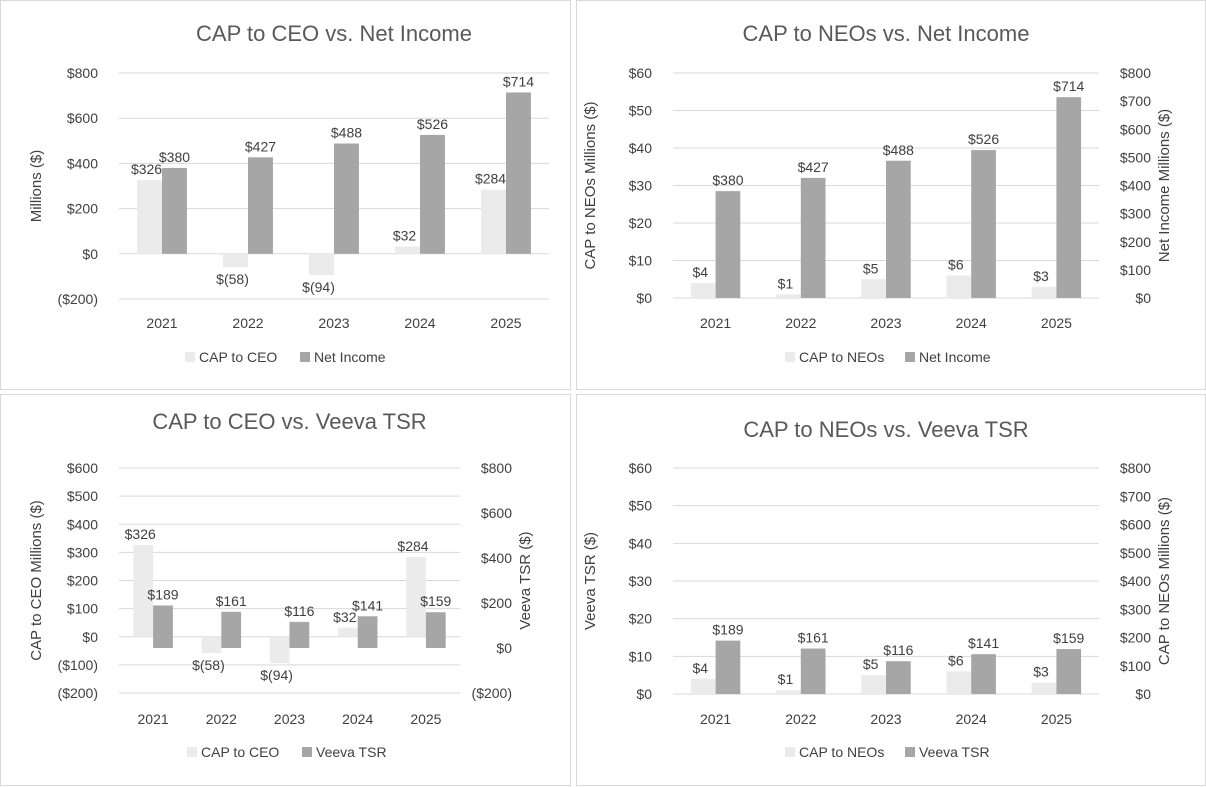  Describe the element at coordinates (590, 185) in the screenshot. I see `y-axis-title: CAP to NEOs Millions ($)` at that location.